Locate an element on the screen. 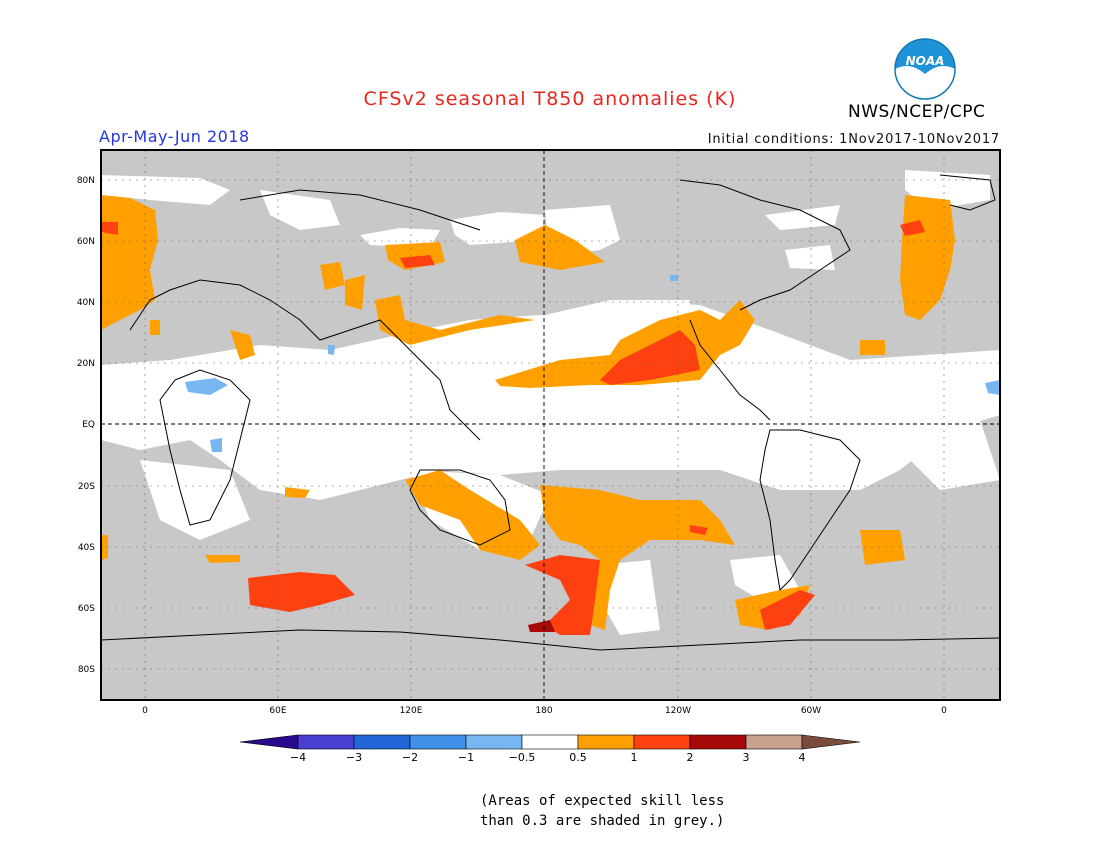 This screenshot has width=1100, height=850. colorbar-tick-label: 2 is located at coordinates (690, 757).